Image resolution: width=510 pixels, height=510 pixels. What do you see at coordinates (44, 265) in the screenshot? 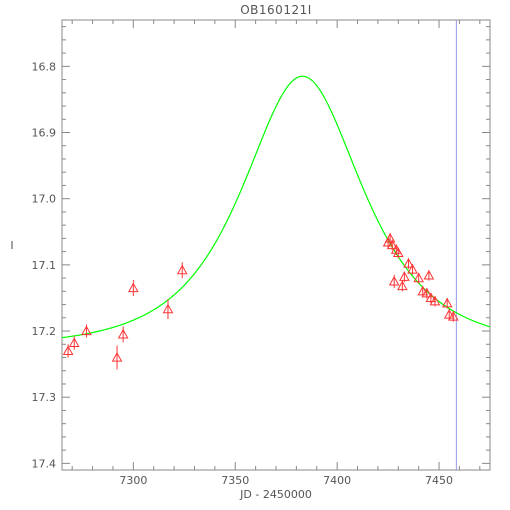
I see `y-tick-label: 17.1` at bounding box center [44, 265].